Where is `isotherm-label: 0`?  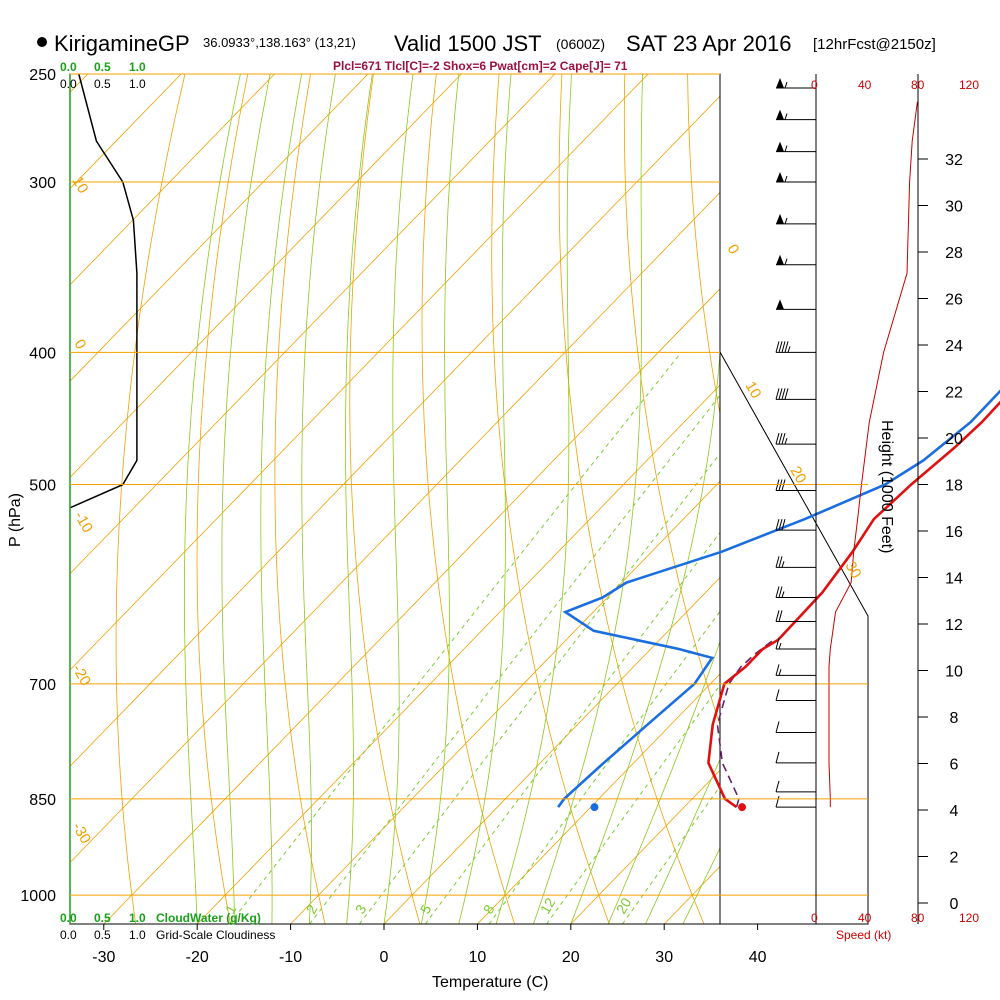
isotherm-label: 0 is located at coordinates (733, 250).